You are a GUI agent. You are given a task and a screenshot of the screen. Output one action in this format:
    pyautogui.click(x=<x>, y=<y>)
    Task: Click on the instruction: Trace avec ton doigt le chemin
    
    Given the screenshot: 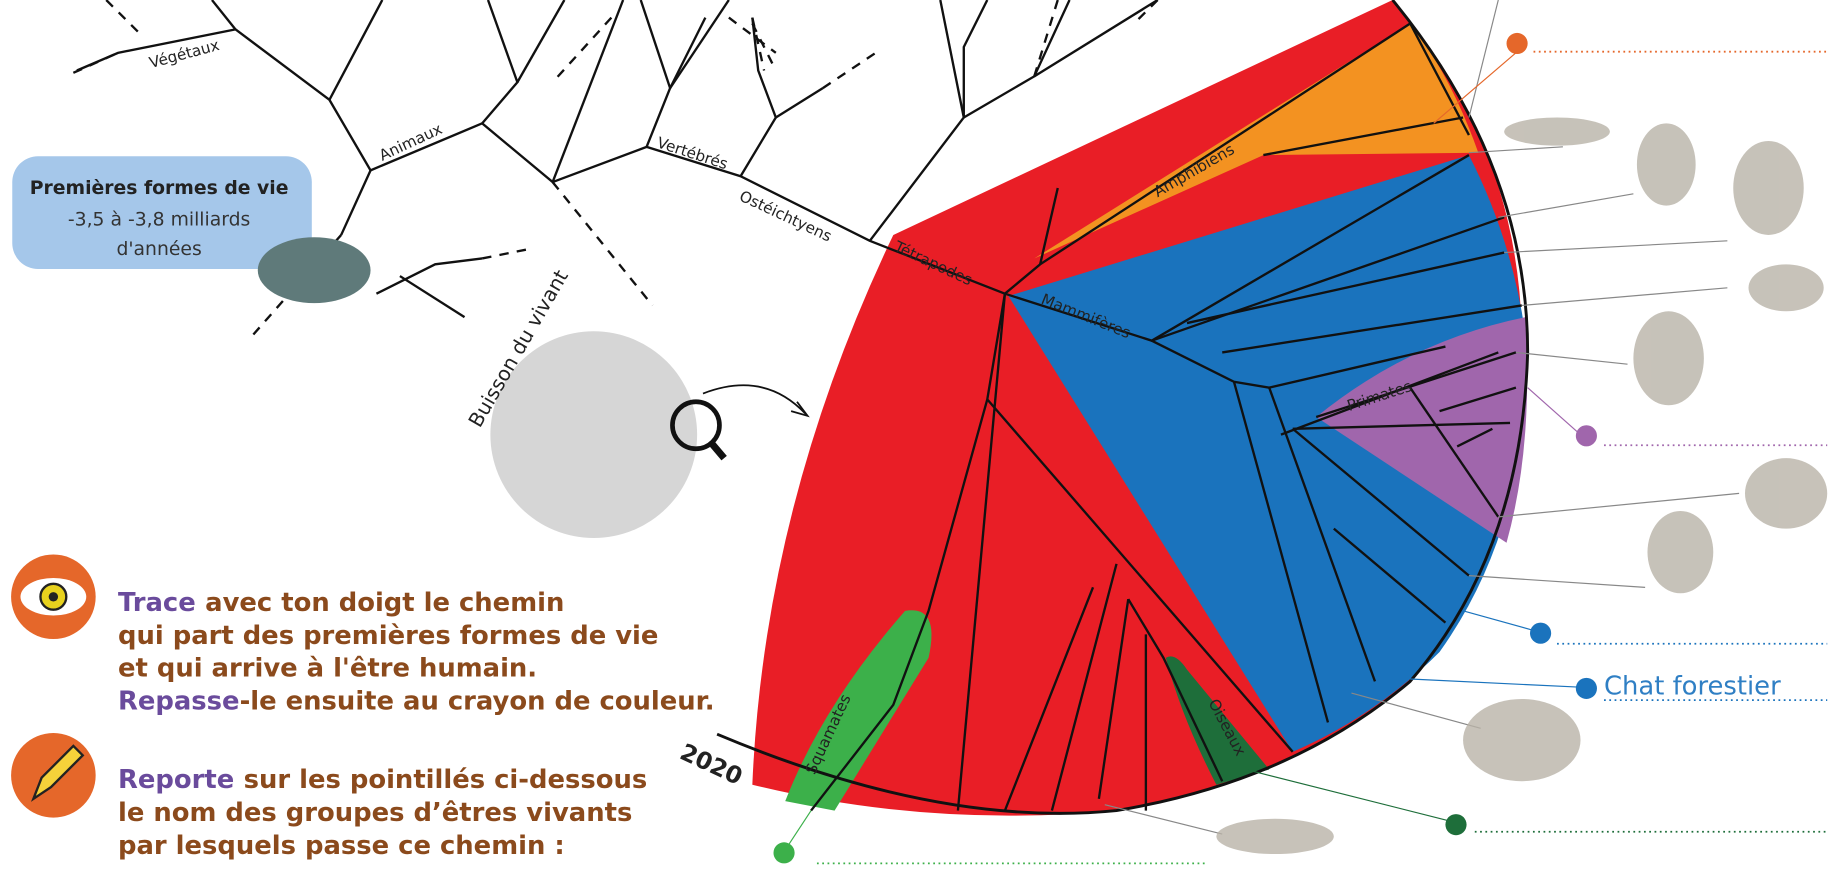 What is the action you would take?
    pyautogui.click(x=341, y=603)
    